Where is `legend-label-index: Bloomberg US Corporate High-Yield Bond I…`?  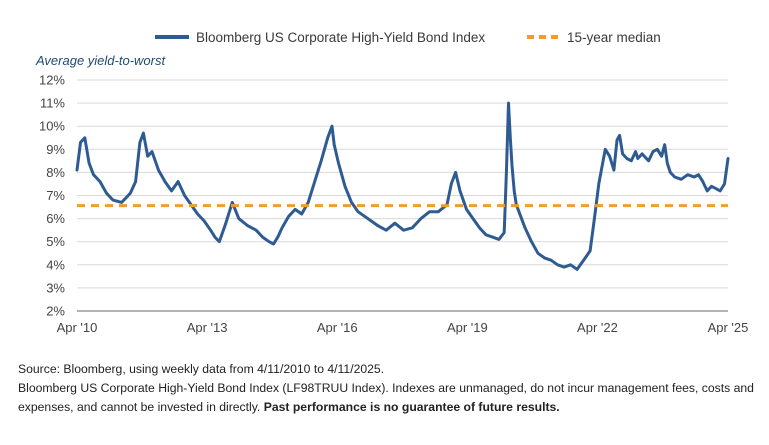
legend-label-index: Bloomberg US Corporate High-Yield Bond I… is located at coordinates (340, 37).